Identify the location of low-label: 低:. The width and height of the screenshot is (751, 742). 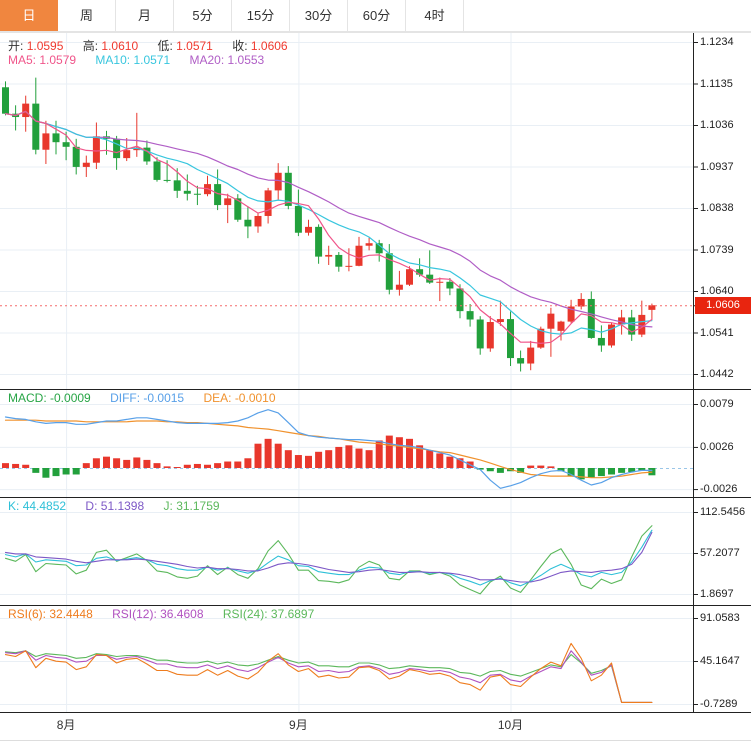
(165, 46).